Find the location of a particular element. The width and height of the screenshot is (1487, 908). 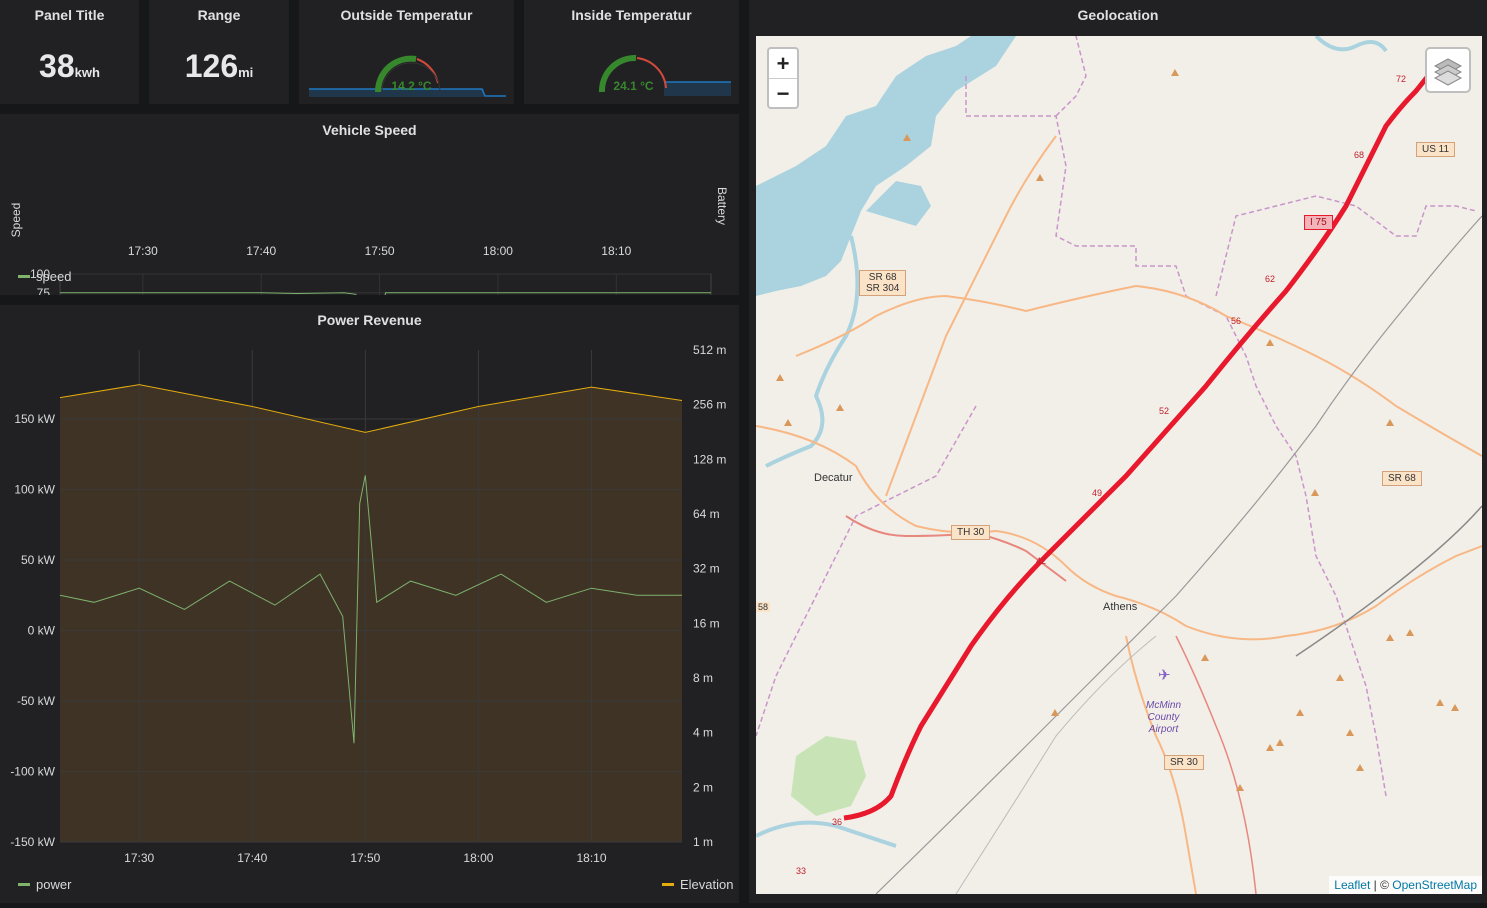

x-tick-label: 18:10 is located at coordinates (592, 858).